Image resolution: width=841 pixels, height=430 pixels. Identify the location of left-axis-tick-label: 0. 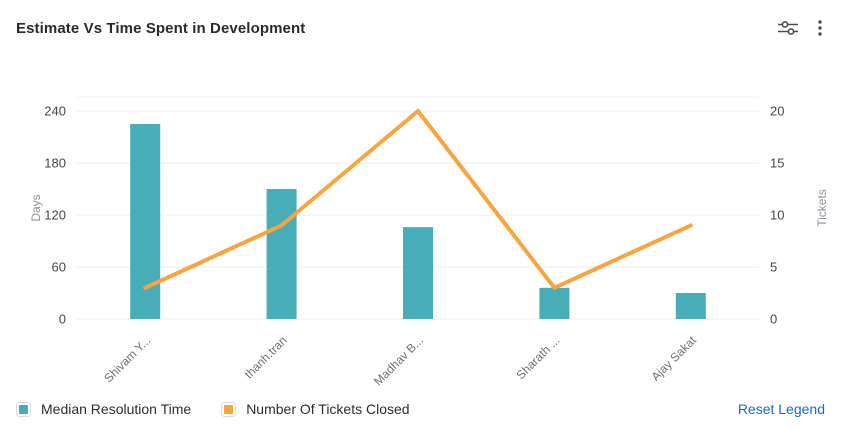
(62, 319).